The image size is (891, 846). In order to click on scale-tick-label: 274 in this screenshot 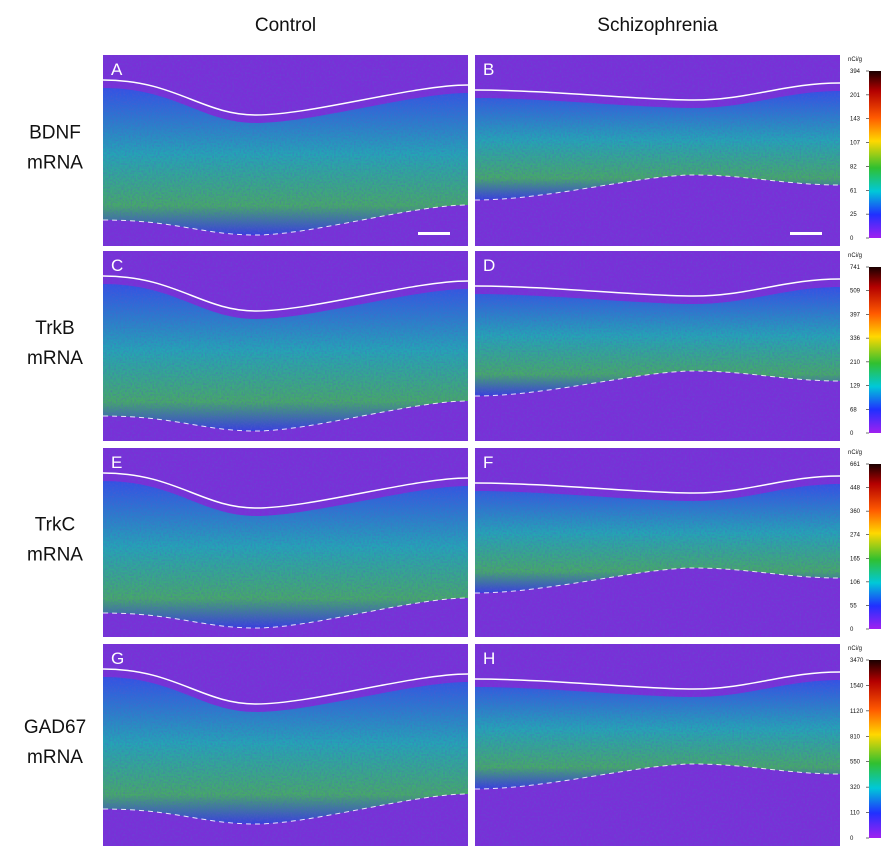, I will do `click(855, 536)`.